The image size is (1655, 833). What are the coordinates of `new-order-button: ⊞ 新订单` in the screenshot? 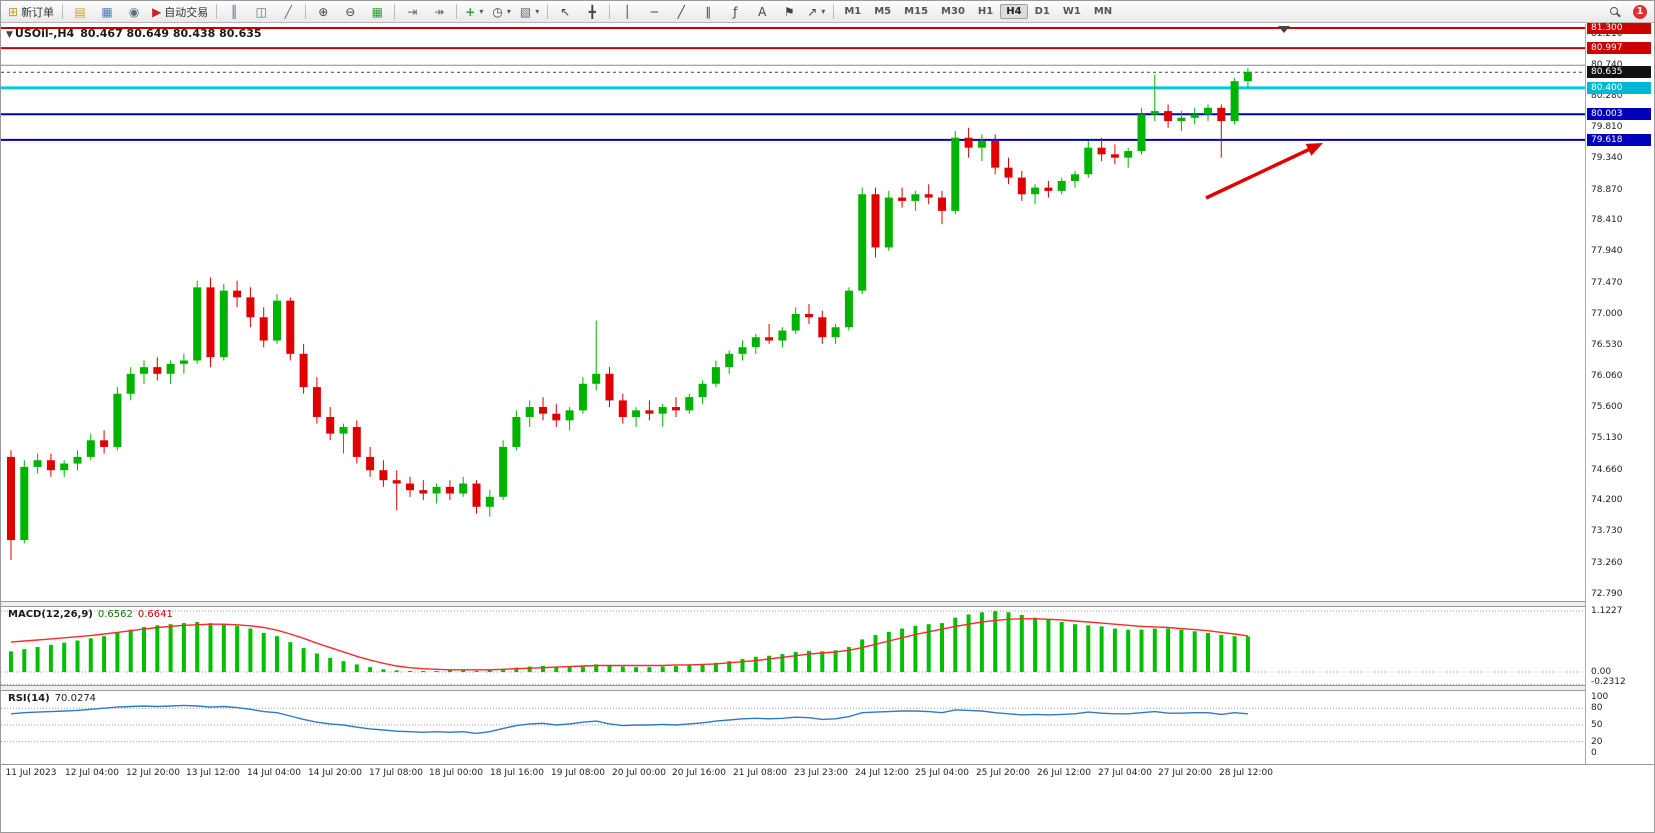 It's located at (31, 12).